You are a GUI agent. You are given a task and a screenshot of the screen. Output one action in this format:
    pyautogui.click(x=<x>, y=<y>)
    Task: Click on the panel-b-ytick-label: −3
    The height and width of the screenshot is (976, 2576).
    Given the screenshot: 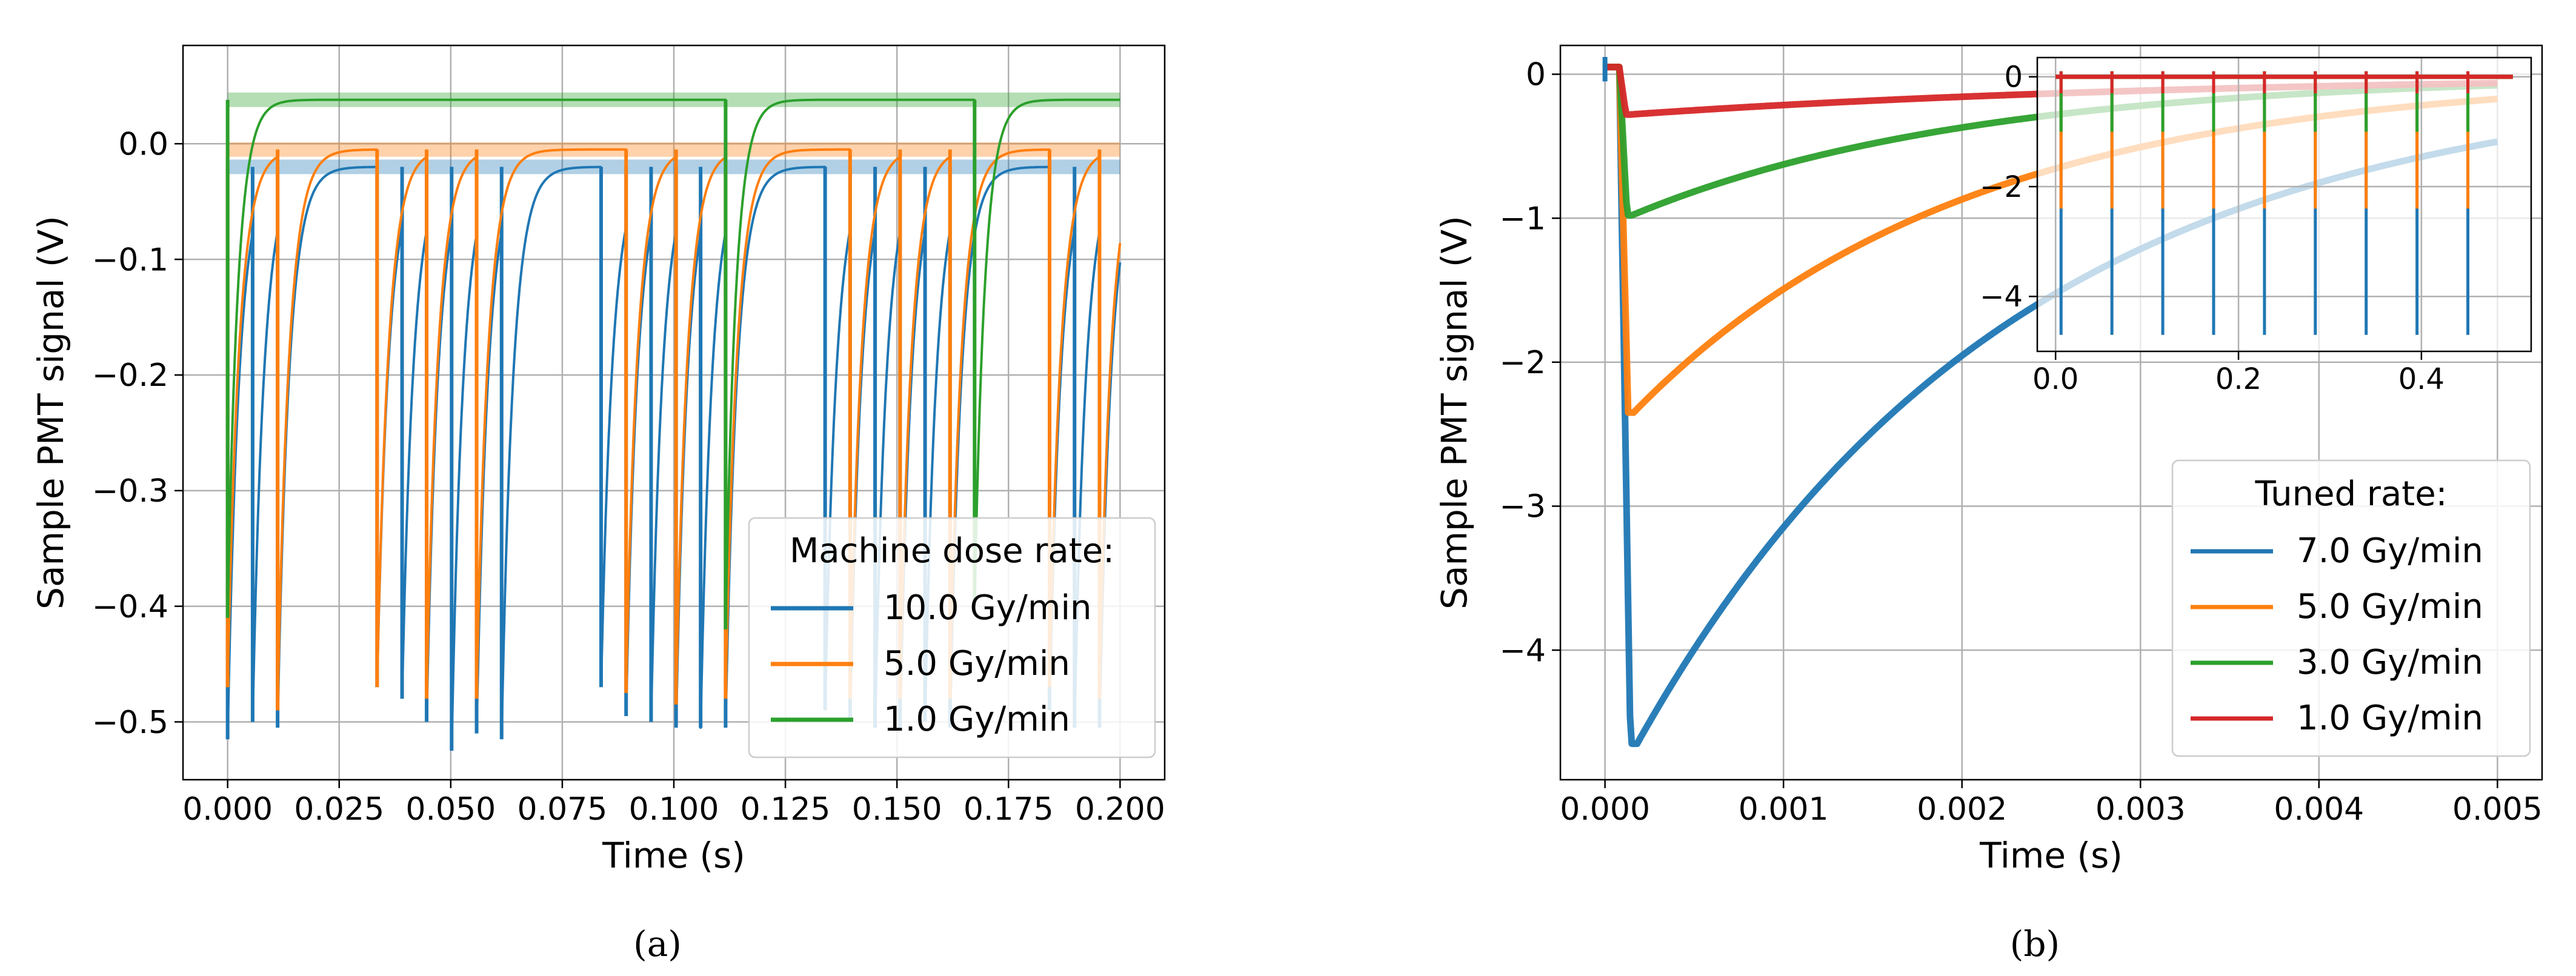 What is the action you would take?
    pyautogui.click(x=1522, y=507)
    